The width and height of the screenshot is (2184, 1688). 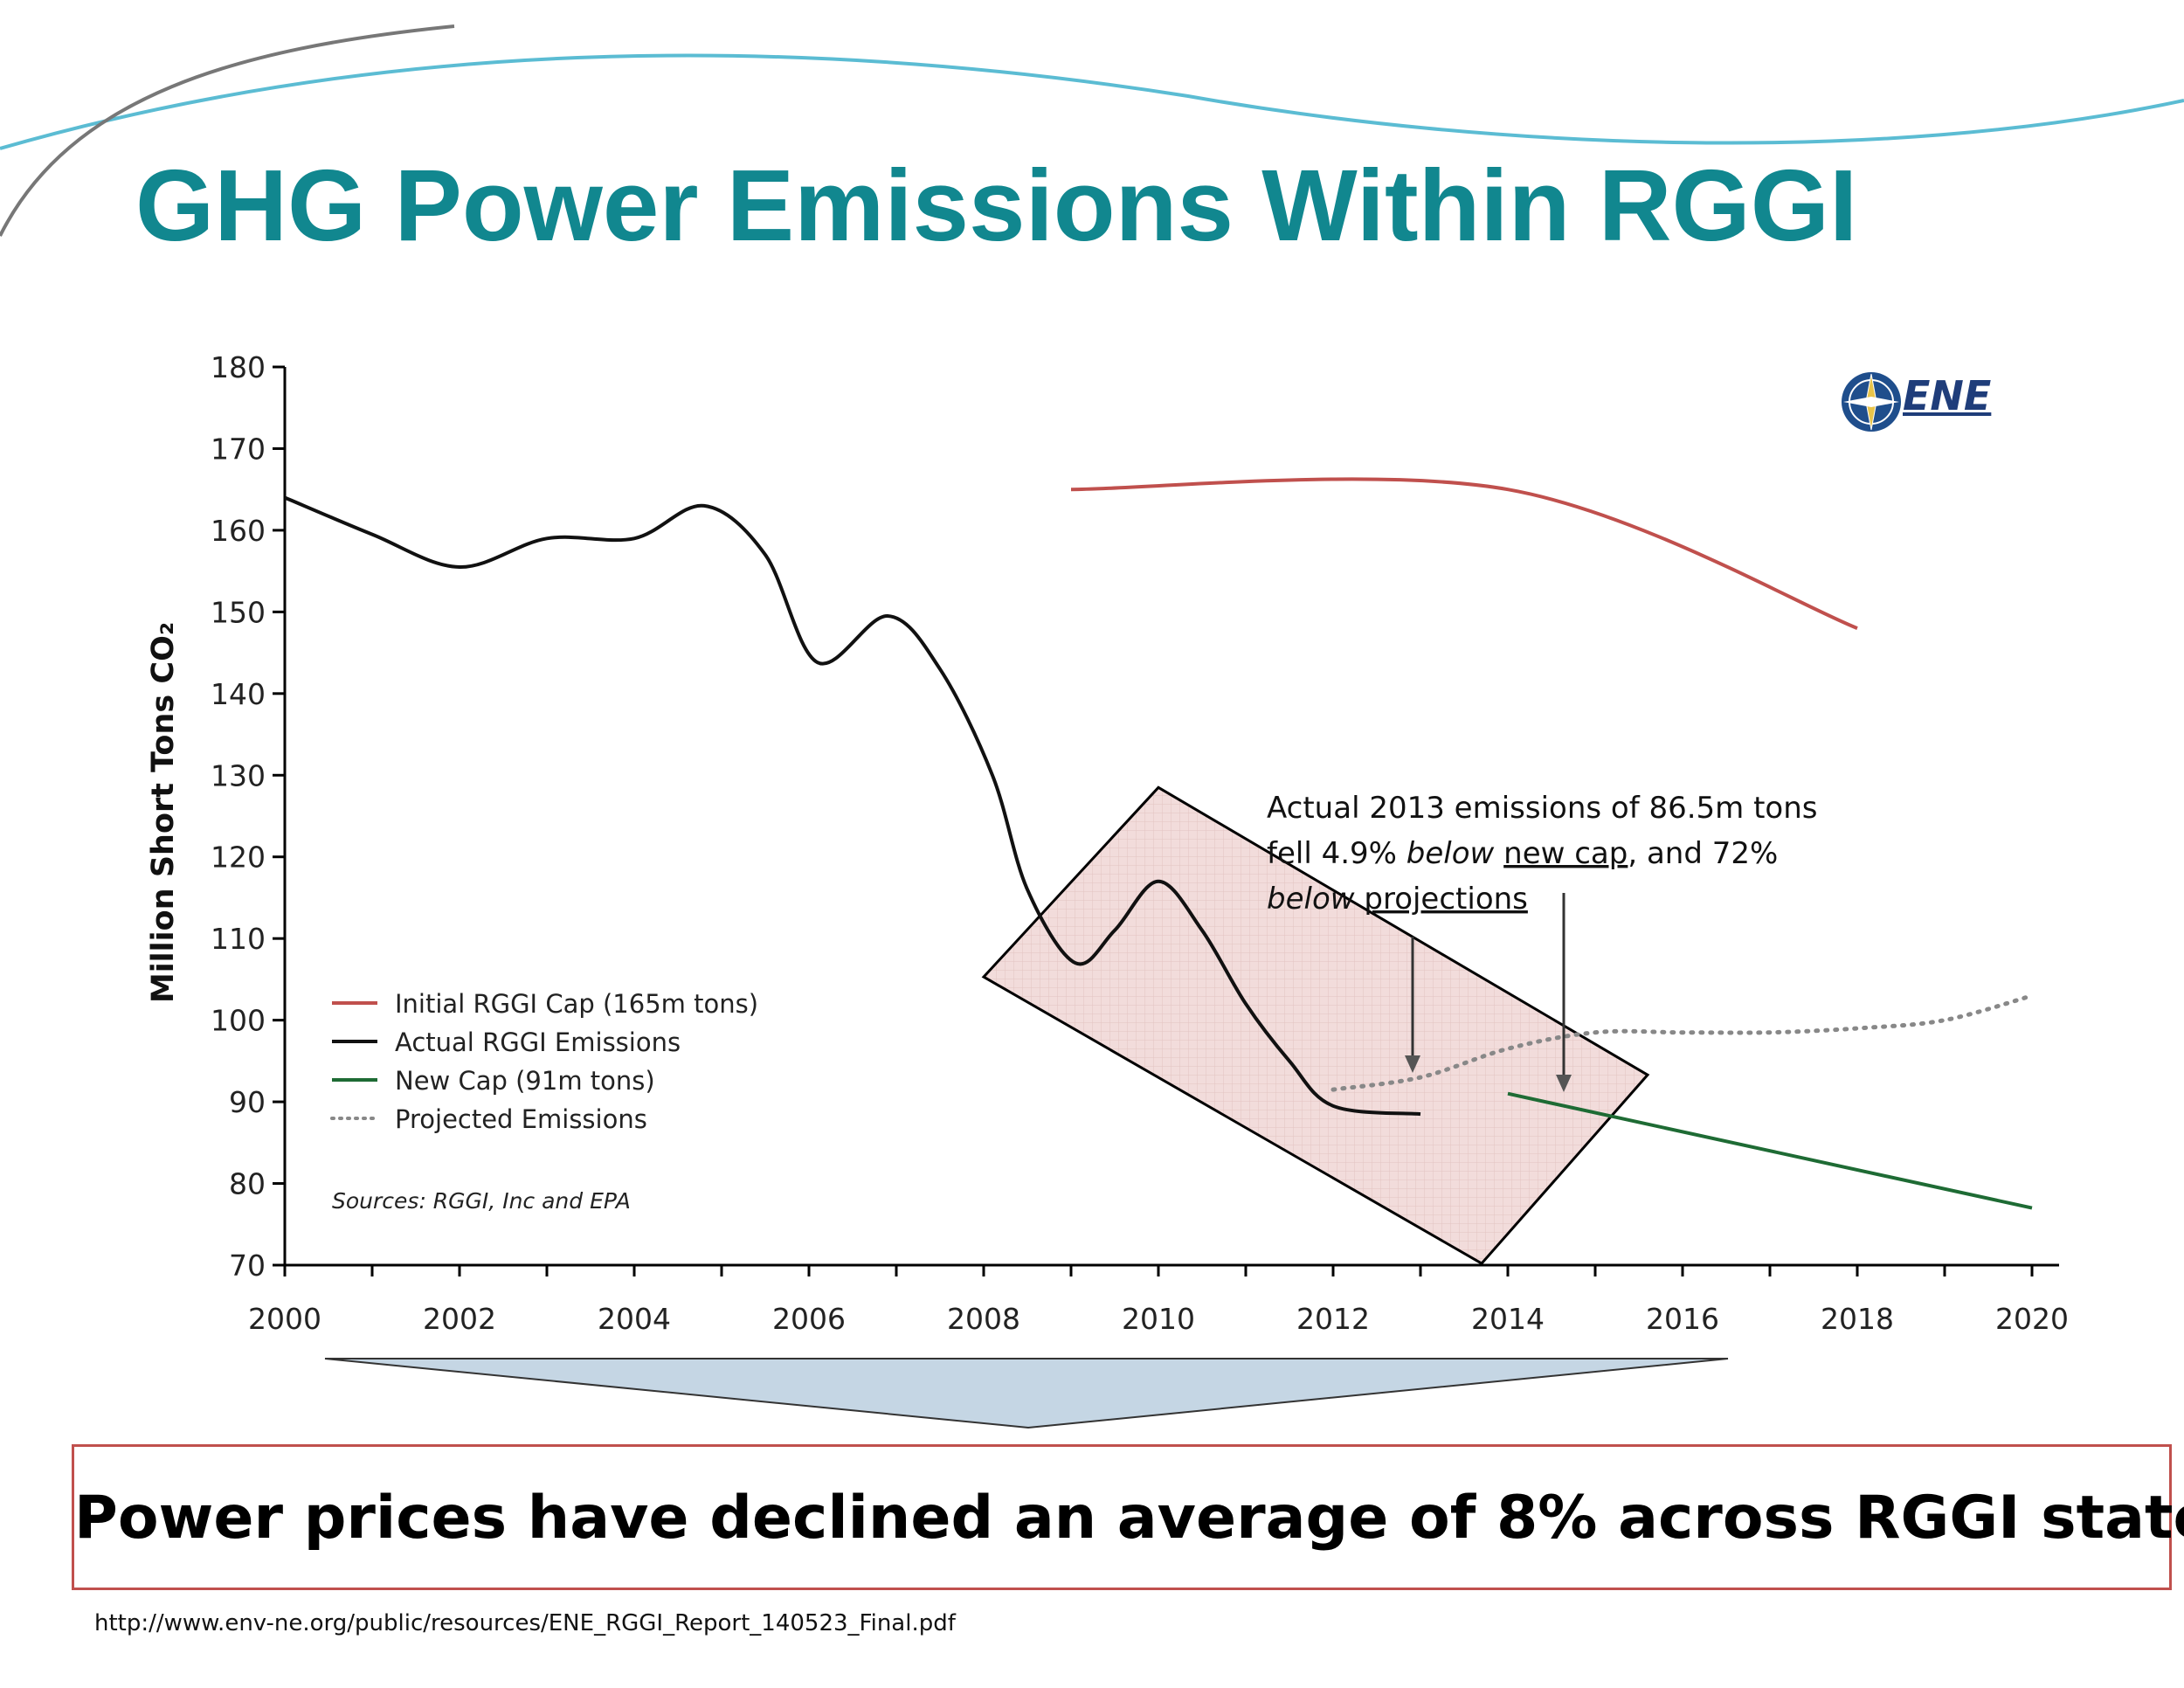 I want to click on funnel-arrow, so click(x=1026, y=1393).